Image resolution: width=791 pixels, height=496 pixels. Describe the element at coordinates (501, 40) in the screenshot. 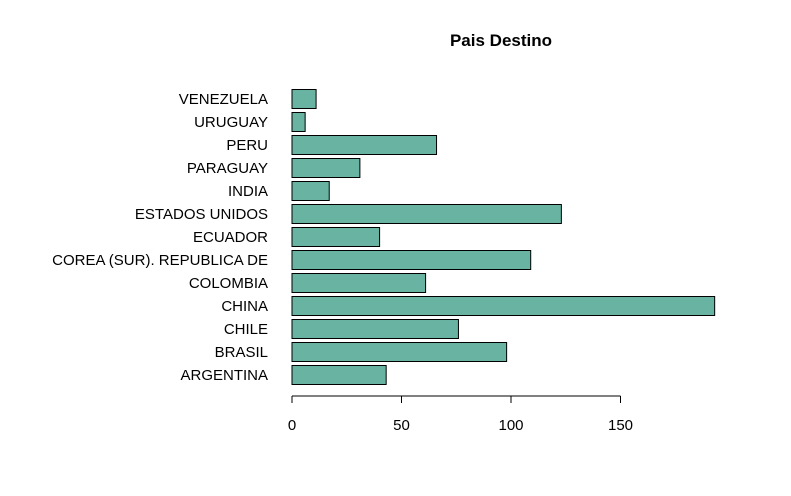

I see `chart-title: Pais Destino` at that location.